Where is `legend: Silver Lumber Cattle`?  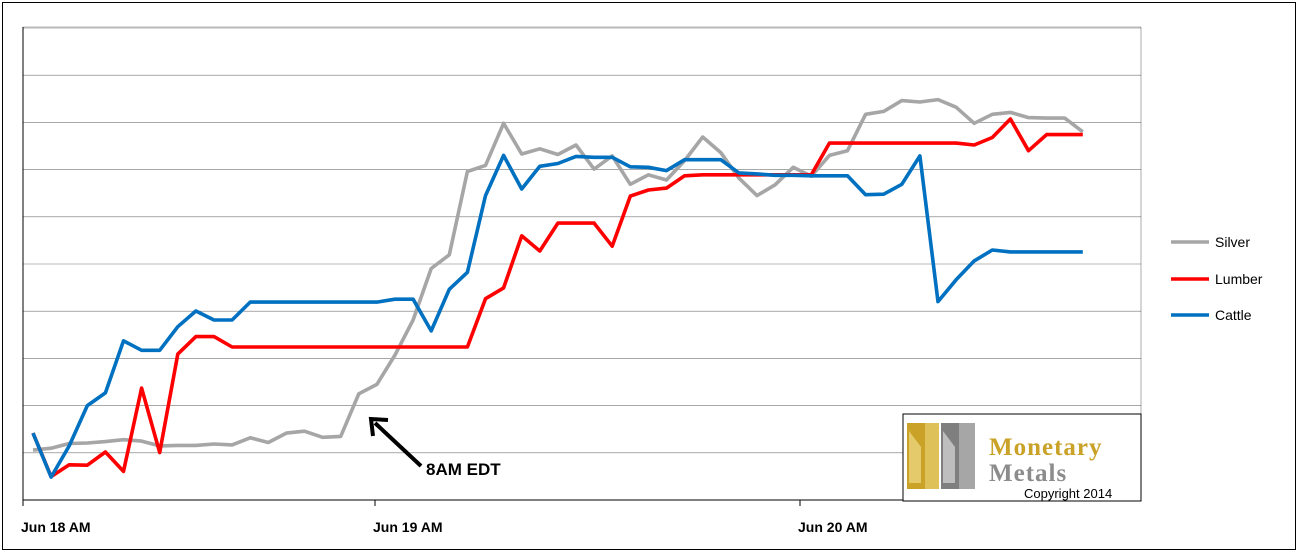
legend: Silver Lumber Cattle is located at coordinates (1217, 278).